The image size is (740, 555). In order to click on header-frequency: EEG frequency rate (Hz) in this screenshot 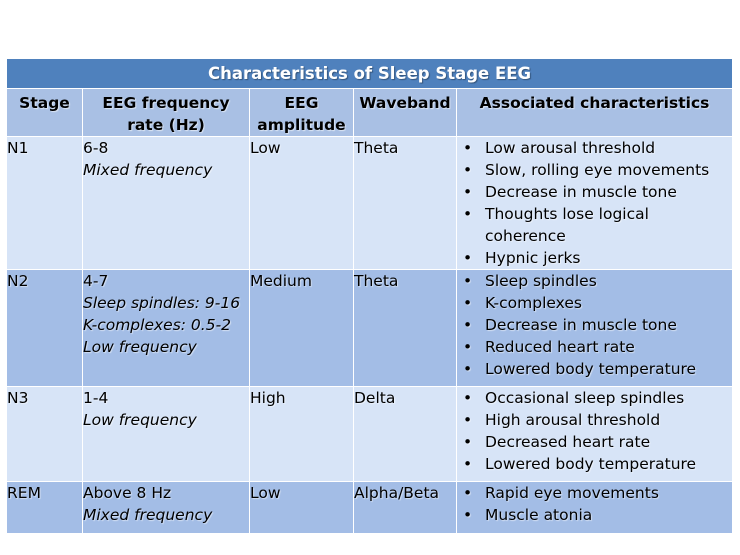, I will do `click(166, 112)`.